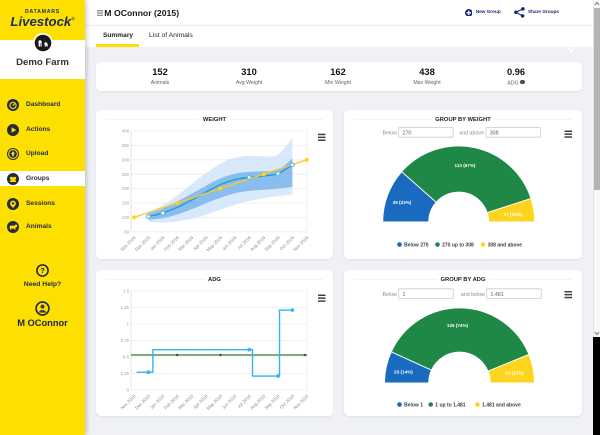  I want to click on svg-text: 17 (10%), so click(513, 214).